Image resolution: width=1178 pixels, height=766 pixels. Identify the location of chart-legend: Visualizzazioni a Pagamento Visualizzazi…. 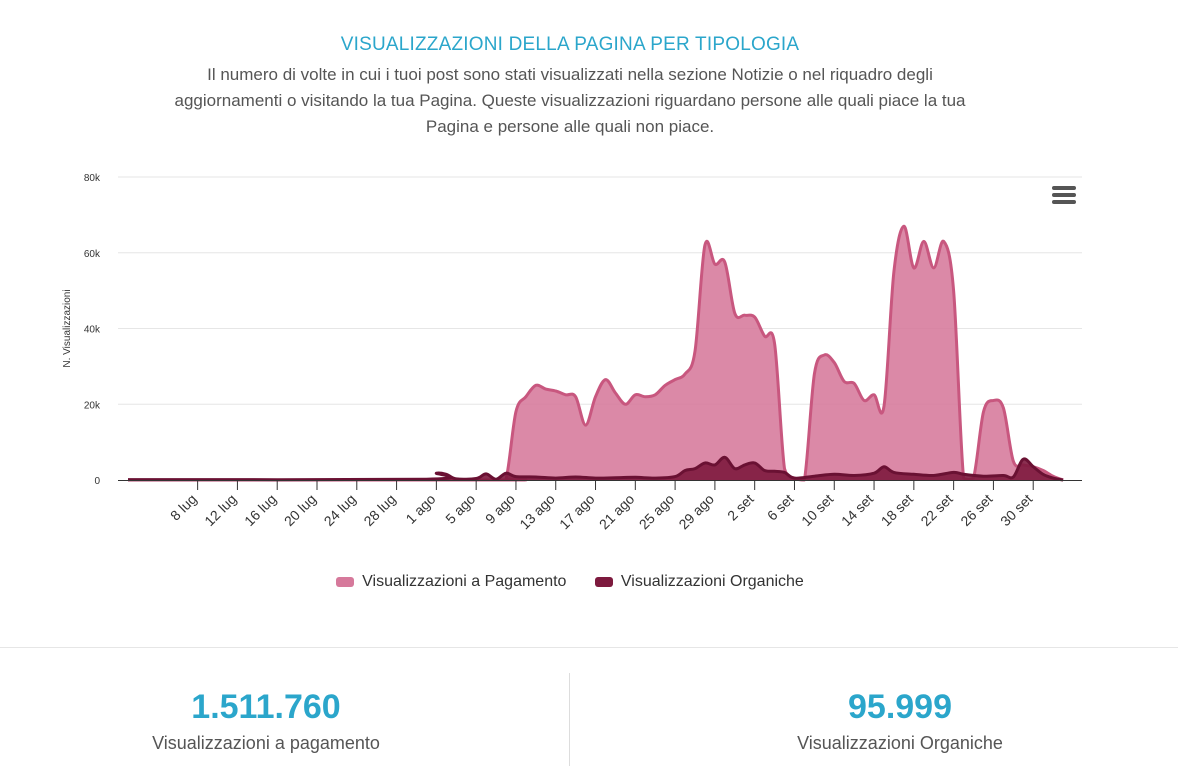
(570, 582).